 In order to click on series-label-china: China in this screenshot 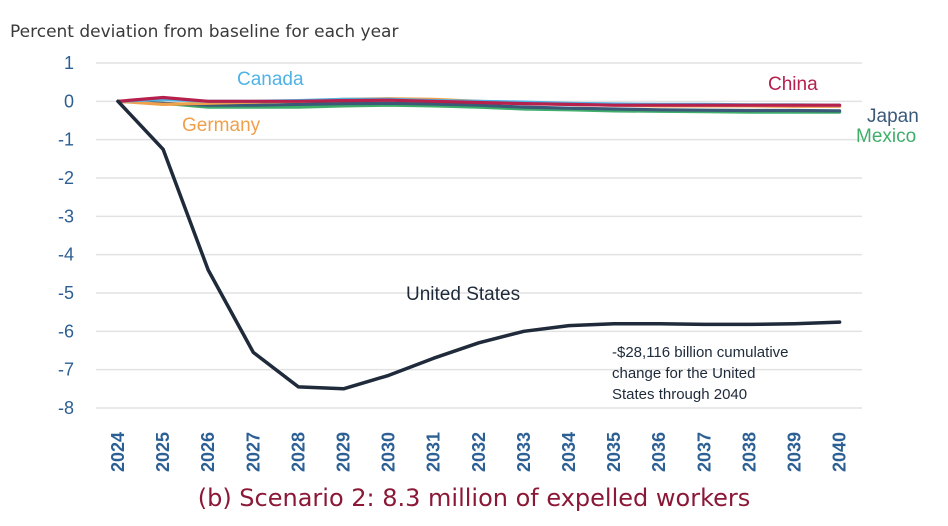, I will do `click(793, 84)`.